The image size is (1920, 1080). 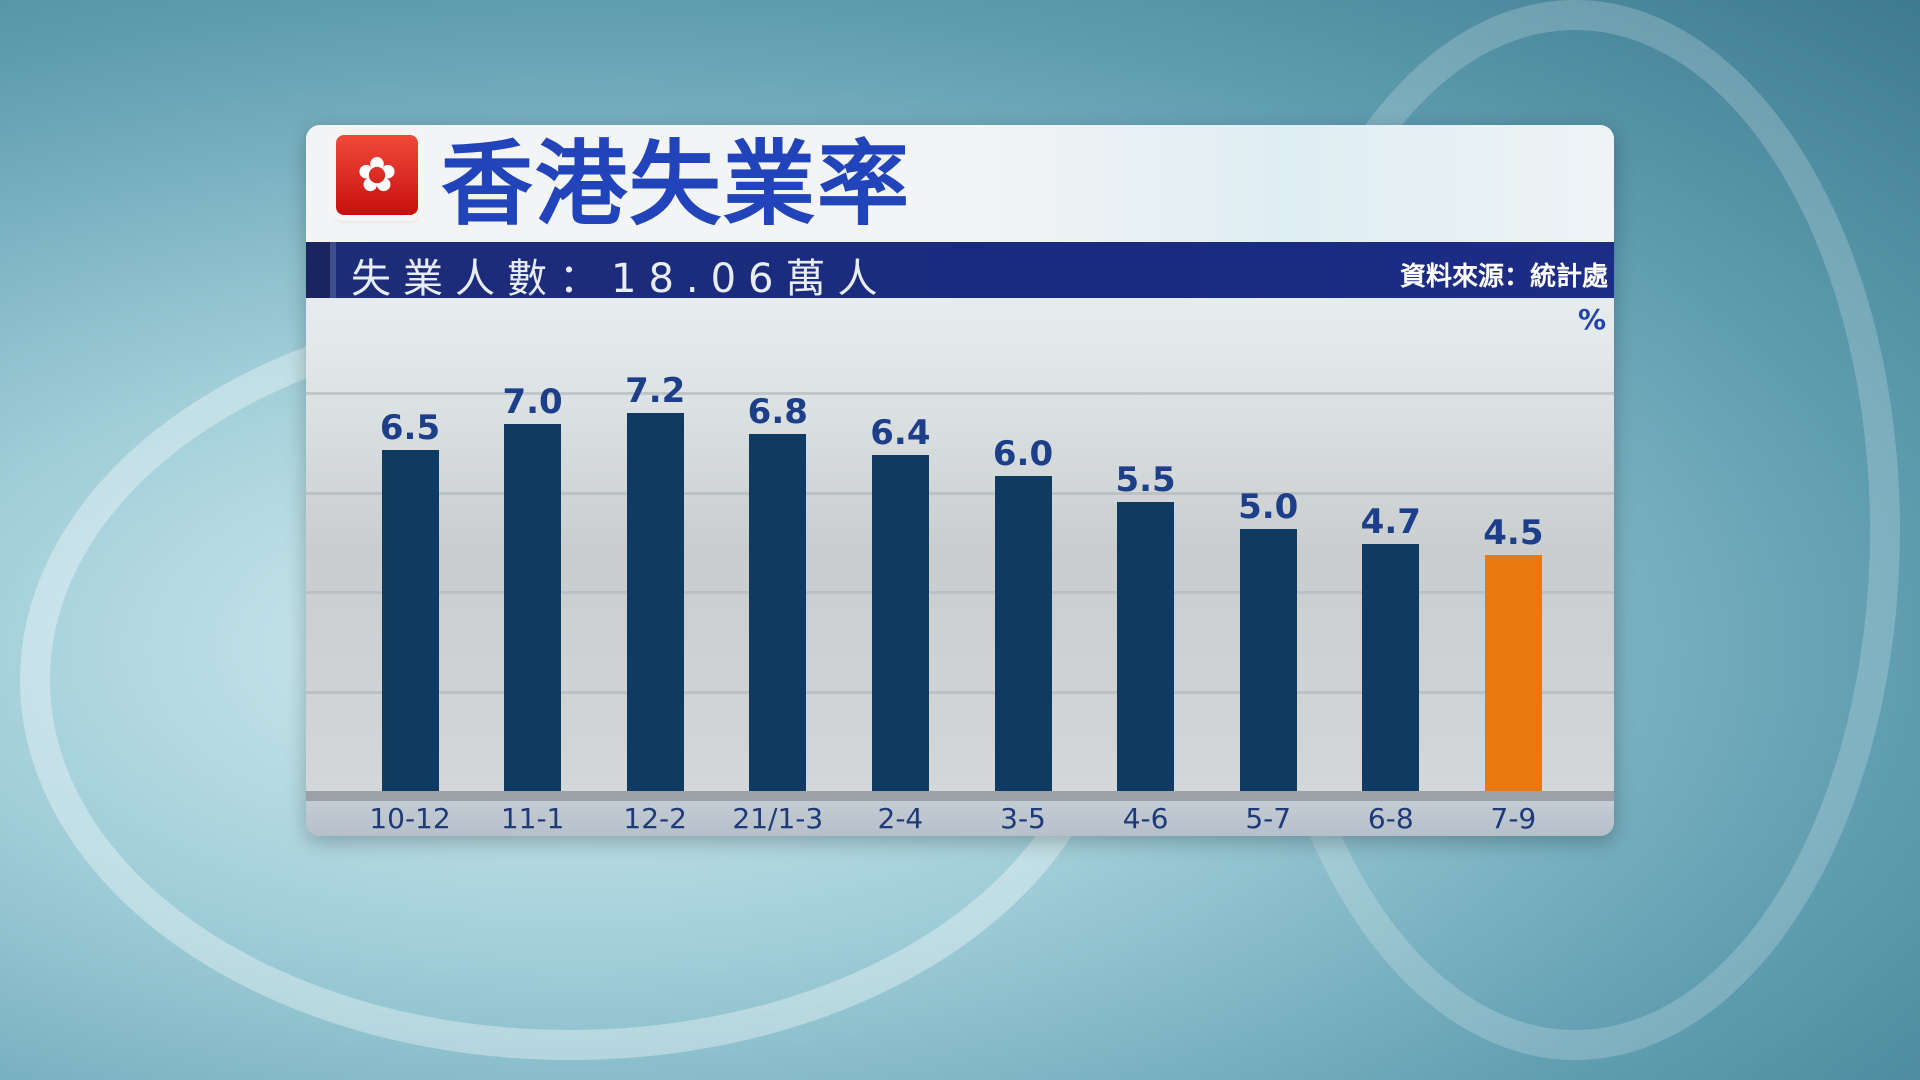 I want to click on subtitle: 失業人數：18.06萬人, so click(x=620, y=279).